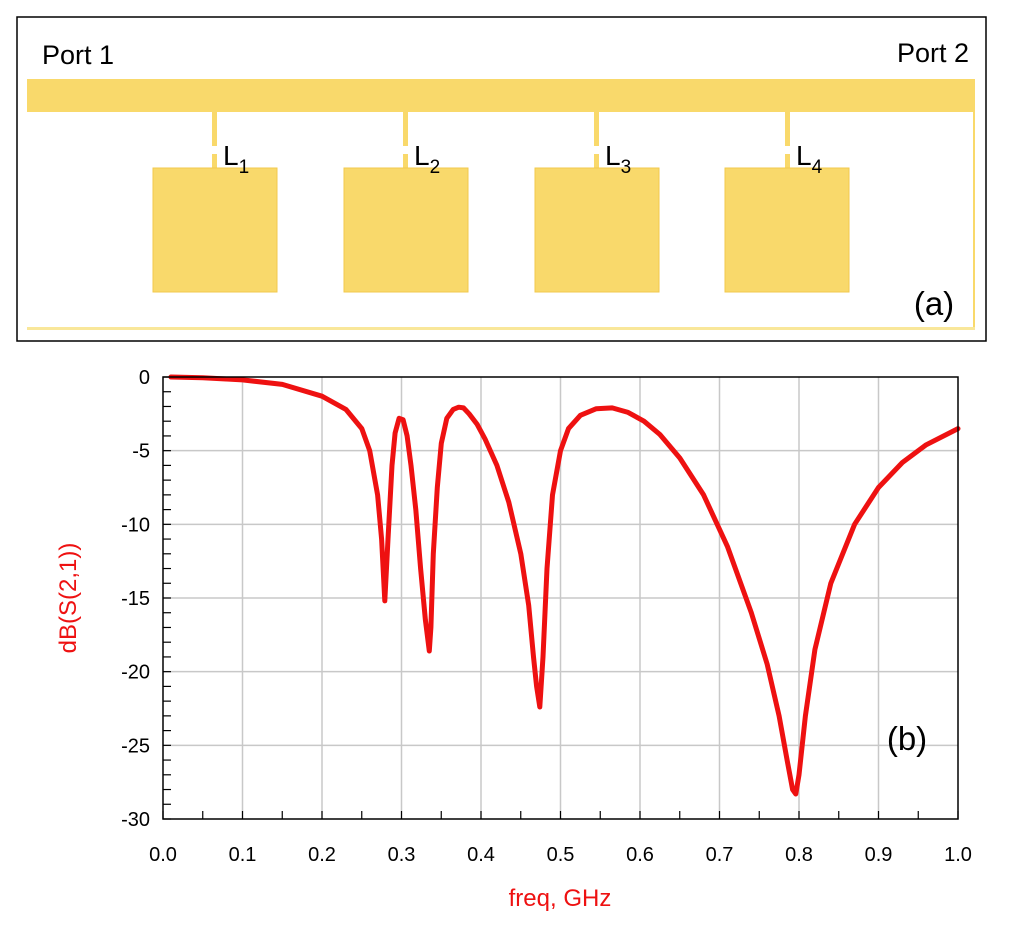  What do you see at coordinates (501, 95) in the screenshot?
I see `main-transmission-line` at bounding box center [501, 95].